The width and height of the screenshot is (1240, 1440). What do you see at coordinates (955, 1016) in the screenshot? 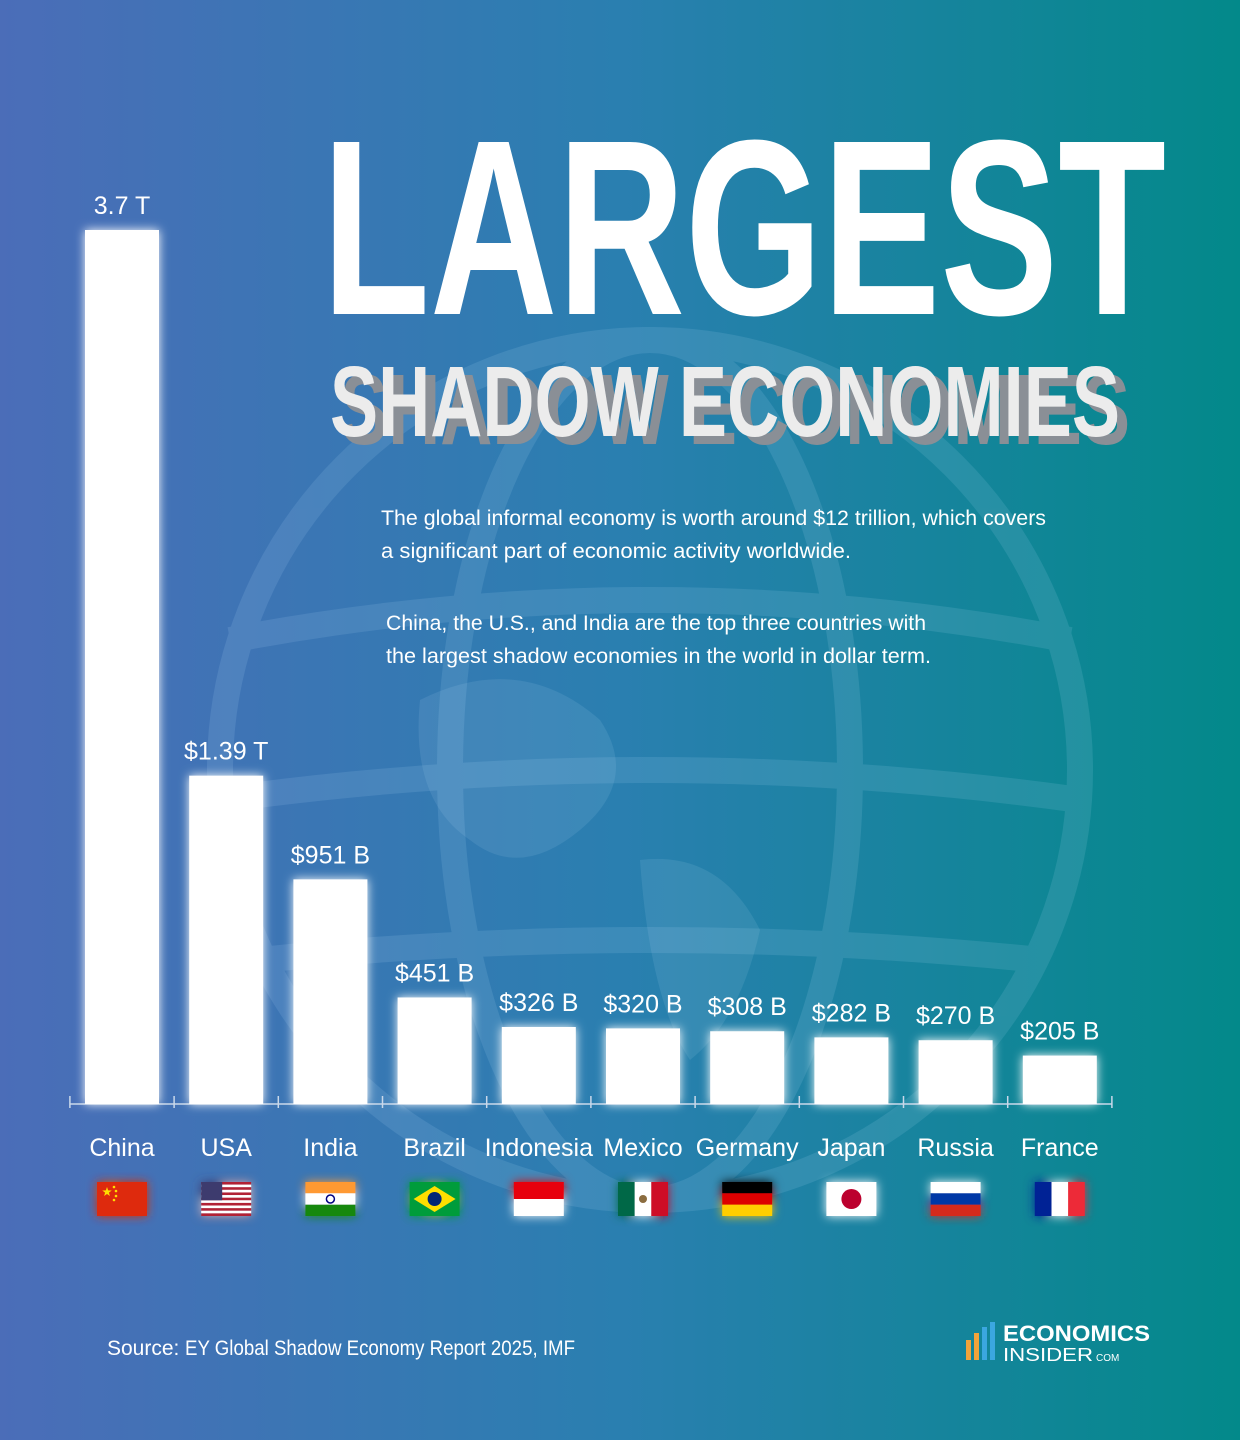
I see `value-label: $270 B` at bounding box center [955, 1016].